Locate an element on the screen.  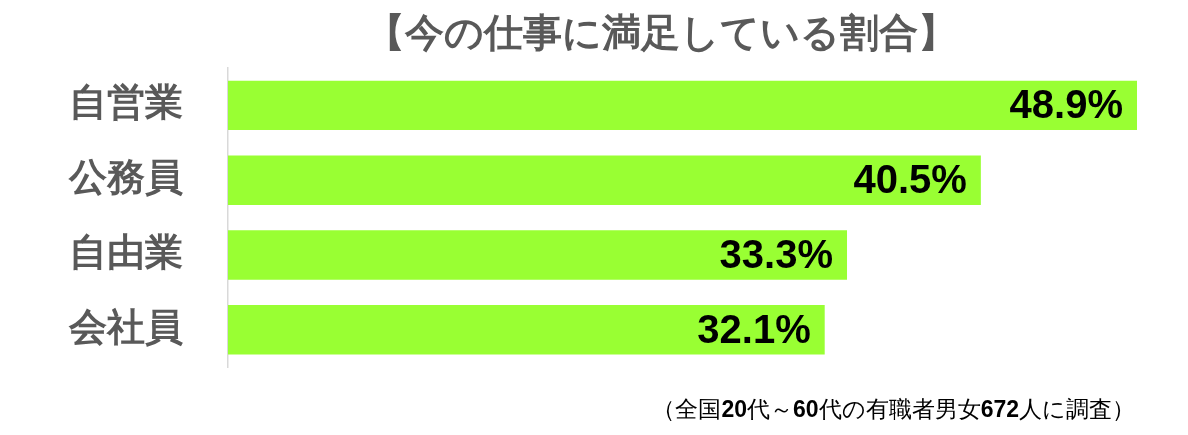
y-tick-label: 自営業 is located at coordinates (126, 102).